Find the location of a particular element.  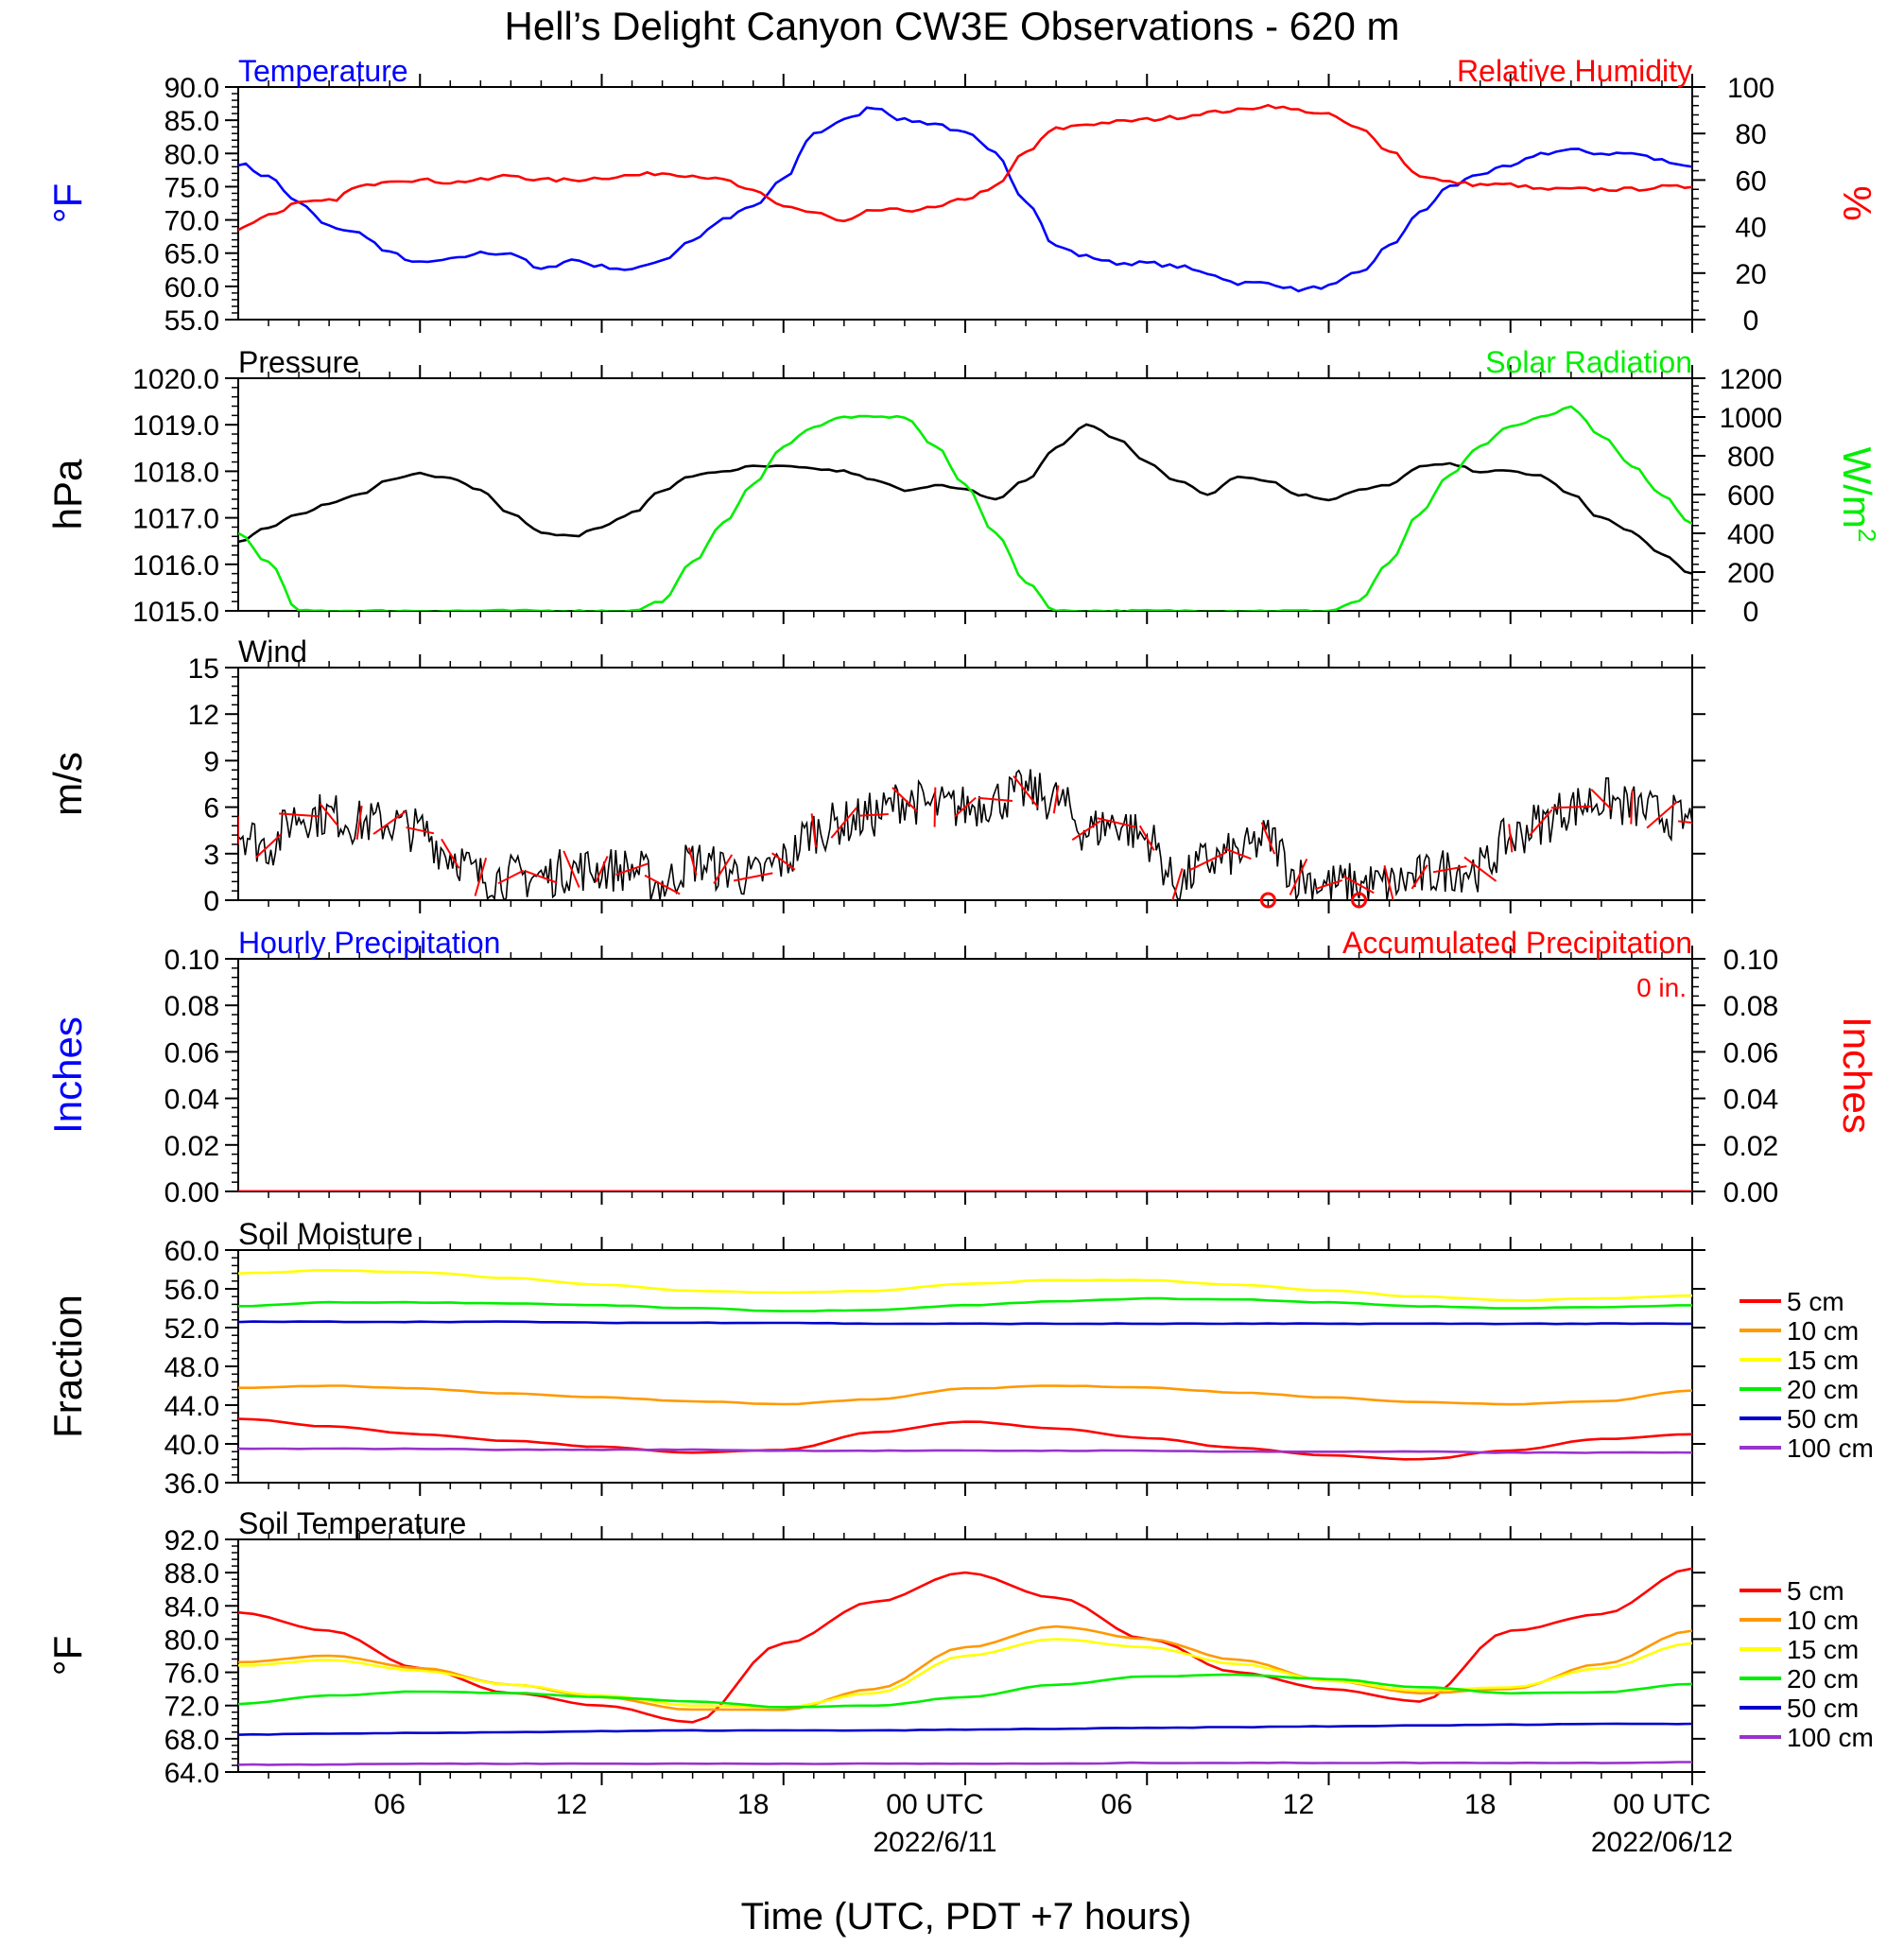

y-tick-label: 0.08 is located at coordinates (191, 1007).